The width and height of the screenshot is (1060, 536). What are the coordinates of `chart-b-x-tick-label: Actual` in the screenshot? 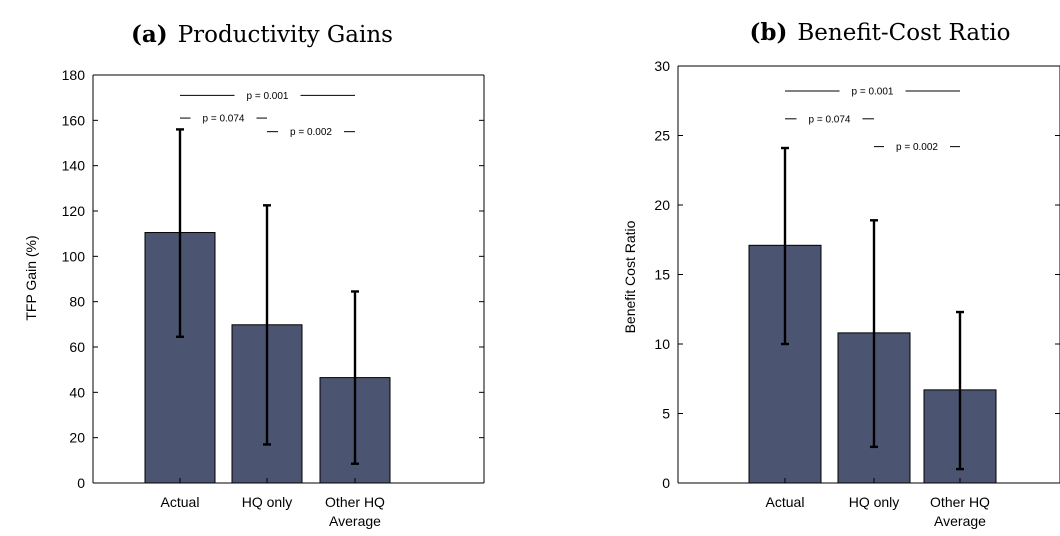 It's located at (785, 502).